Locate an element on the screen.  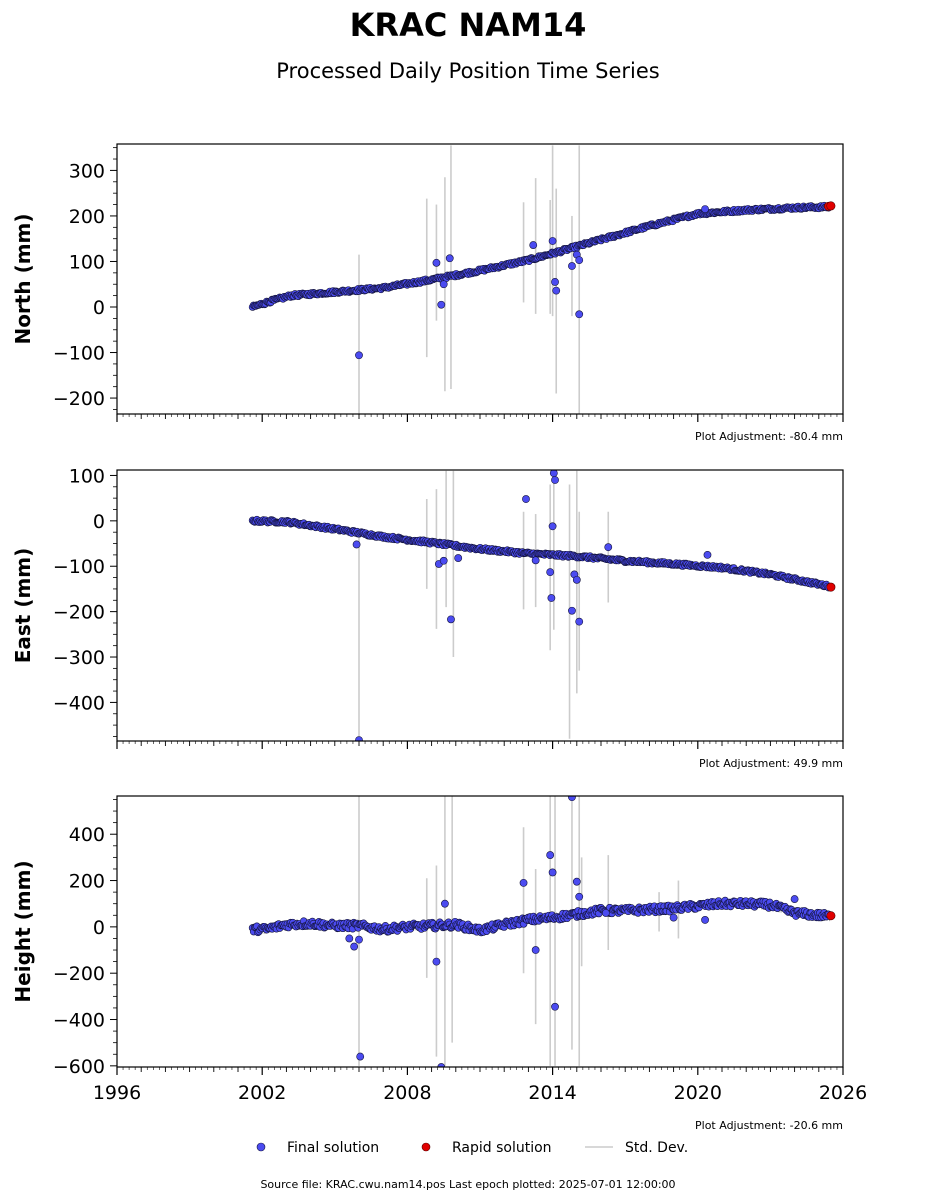
x-tick-label: 2014 is located at coordinates (552, 1093).